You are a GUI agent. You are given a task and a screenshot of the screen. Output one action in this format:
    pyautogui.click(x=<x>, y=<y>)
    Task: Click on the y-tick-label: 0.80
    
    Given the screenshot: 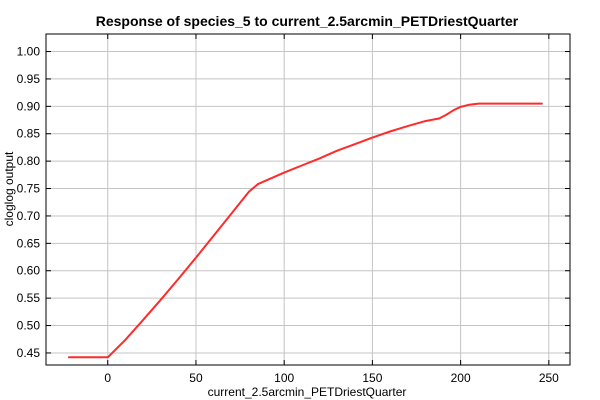 What is the action you would take?
    pyautogui.click(x=29, y=161)
    